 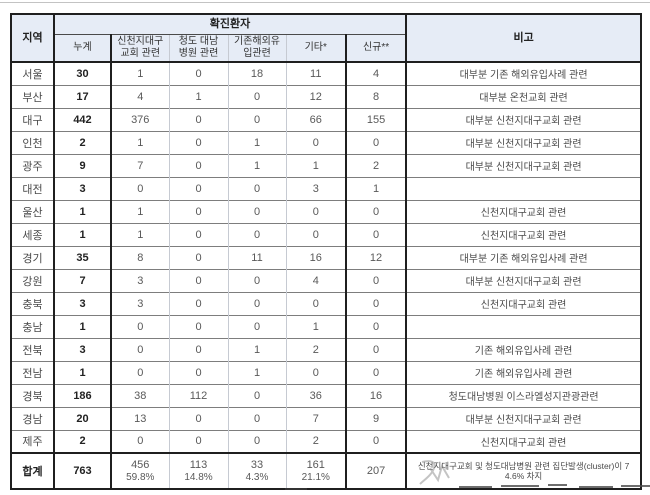 I want to click on etc-cell: 12, so click(x=315, y=96).